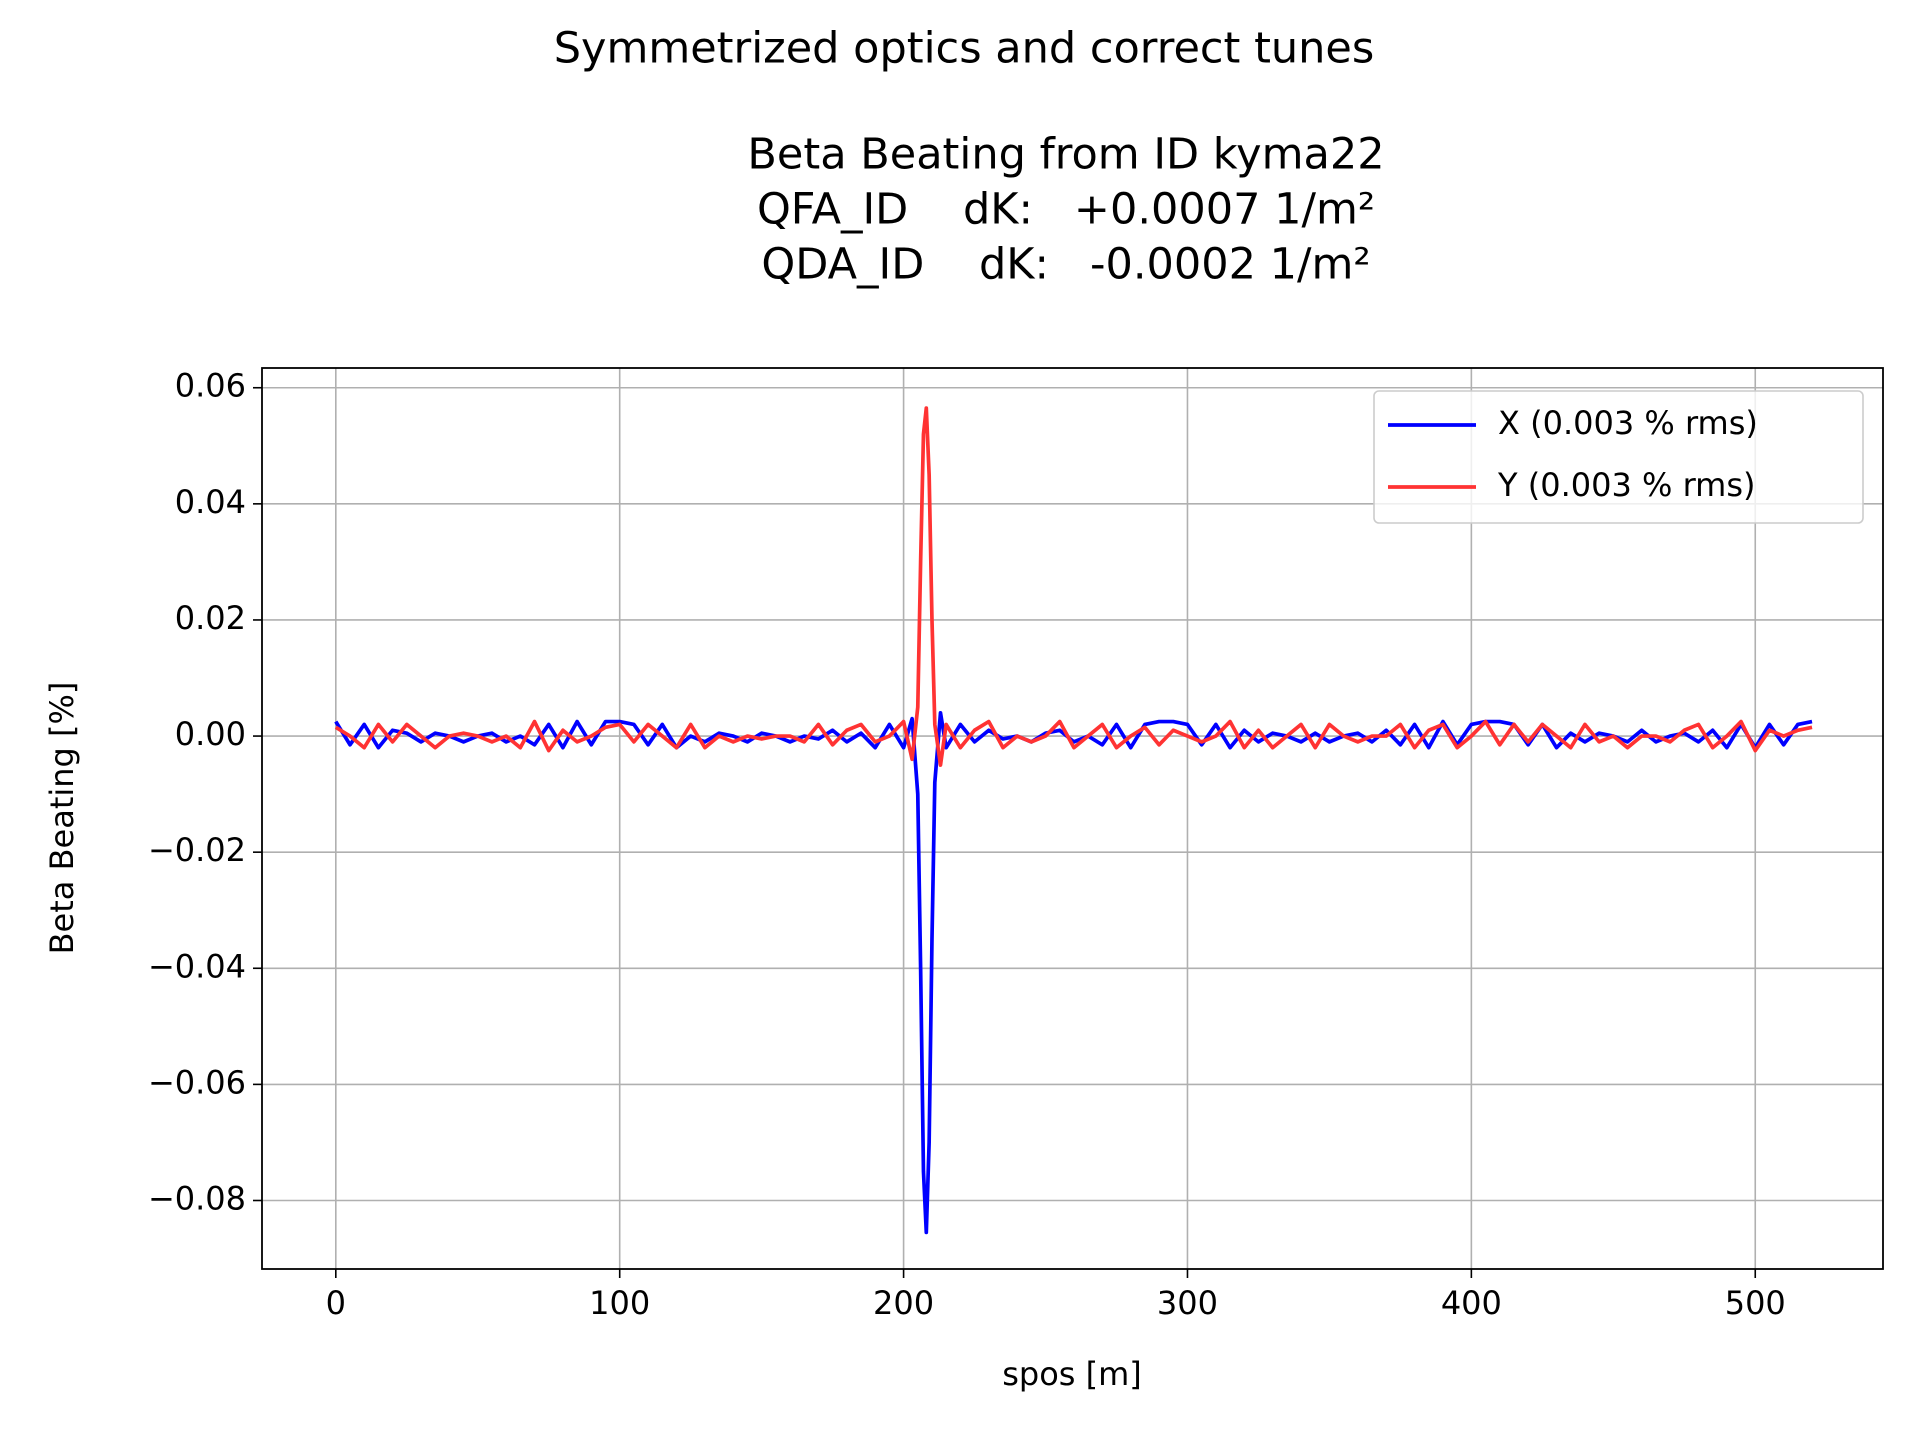 The width and height of the screenshot is (1920, 1440). What do you see at coordinates (1065, 265) in the screenshot?
I see `chart-title: QDA_ID dK: -0.0002 1/m²` at bounding box center [1065, 265].